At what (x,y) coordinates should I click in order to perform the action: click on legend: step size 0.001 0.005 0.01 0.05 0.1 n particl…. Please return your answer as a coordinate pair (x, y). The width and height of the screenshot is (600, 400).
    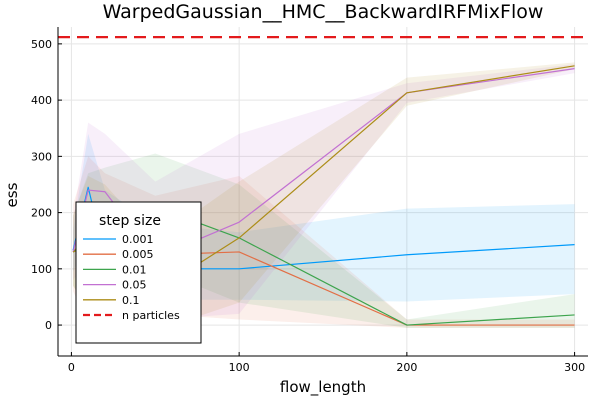
    Looking at the image, I should click on (138, 272).